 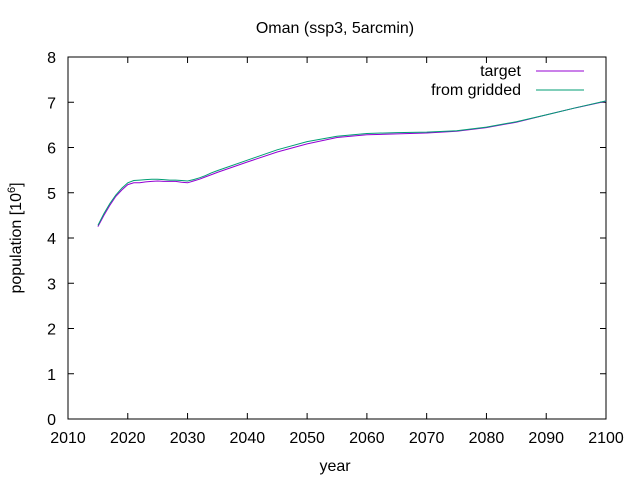 What do you see at coordinates (12, 190) in the screenshot?
I see `y-axis-label-exponent: 6` at bounding box center [12, 190].